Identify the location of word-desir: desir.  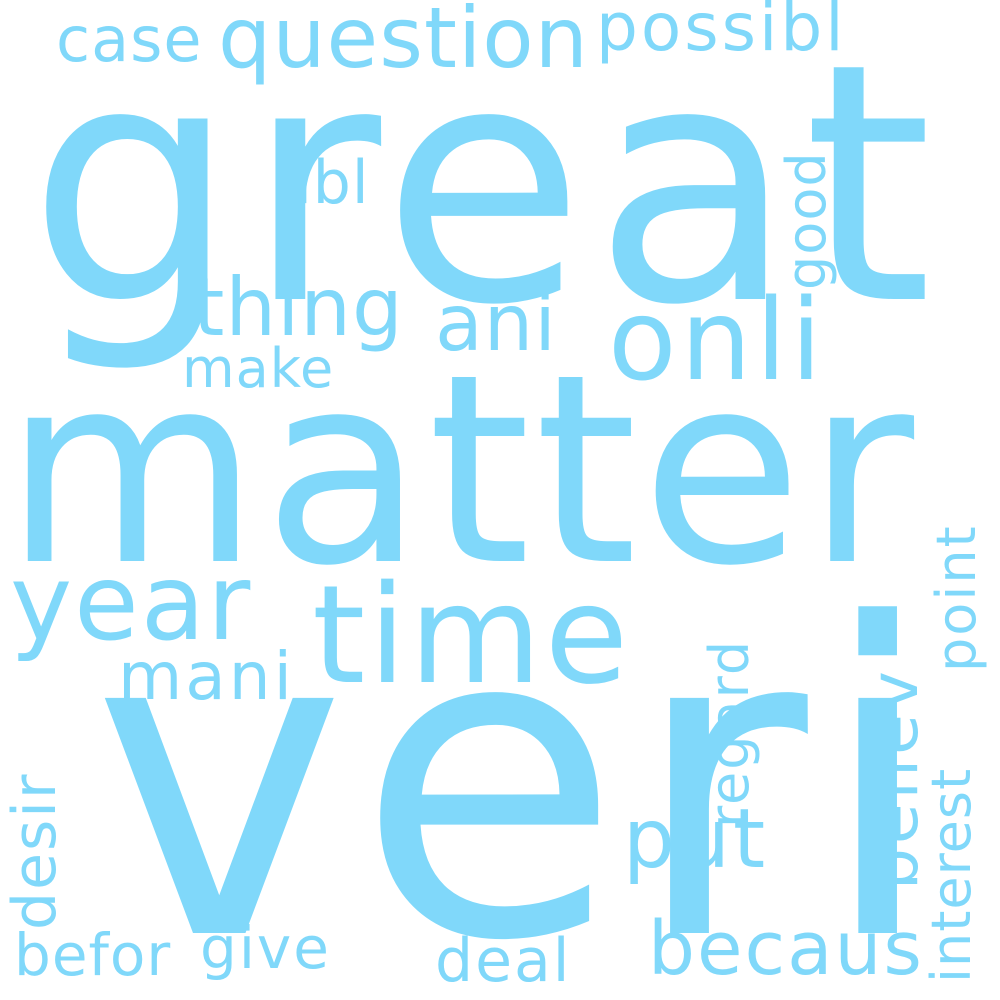
(35, 851).